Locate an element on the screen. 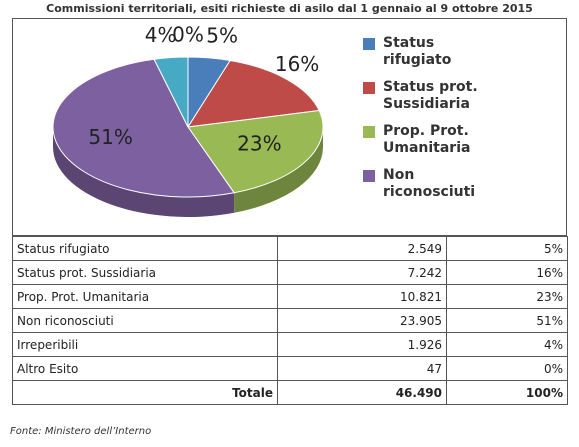 Image resolution: width=579 pixels, height=447 pixels. table-row: Irreperibili 1.926 4% is located at coordinates (290, 344).